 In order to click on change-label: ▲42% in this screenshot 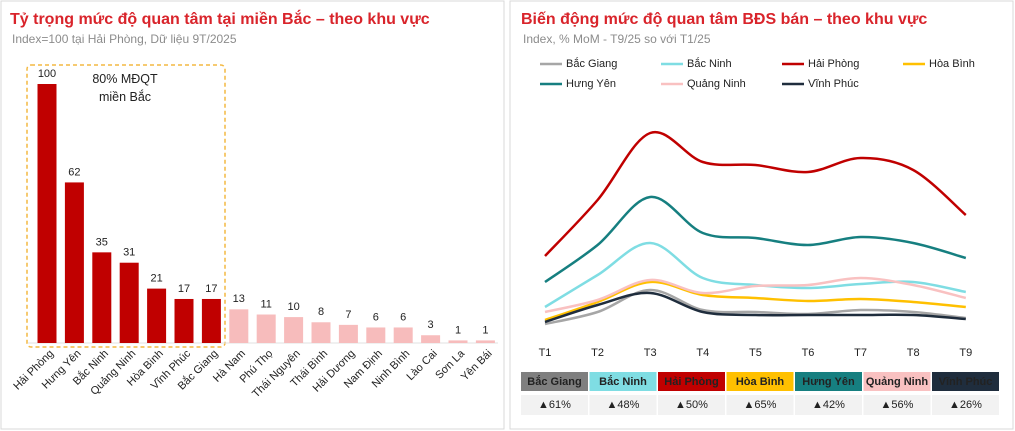, I will do `click(828, 405)`.